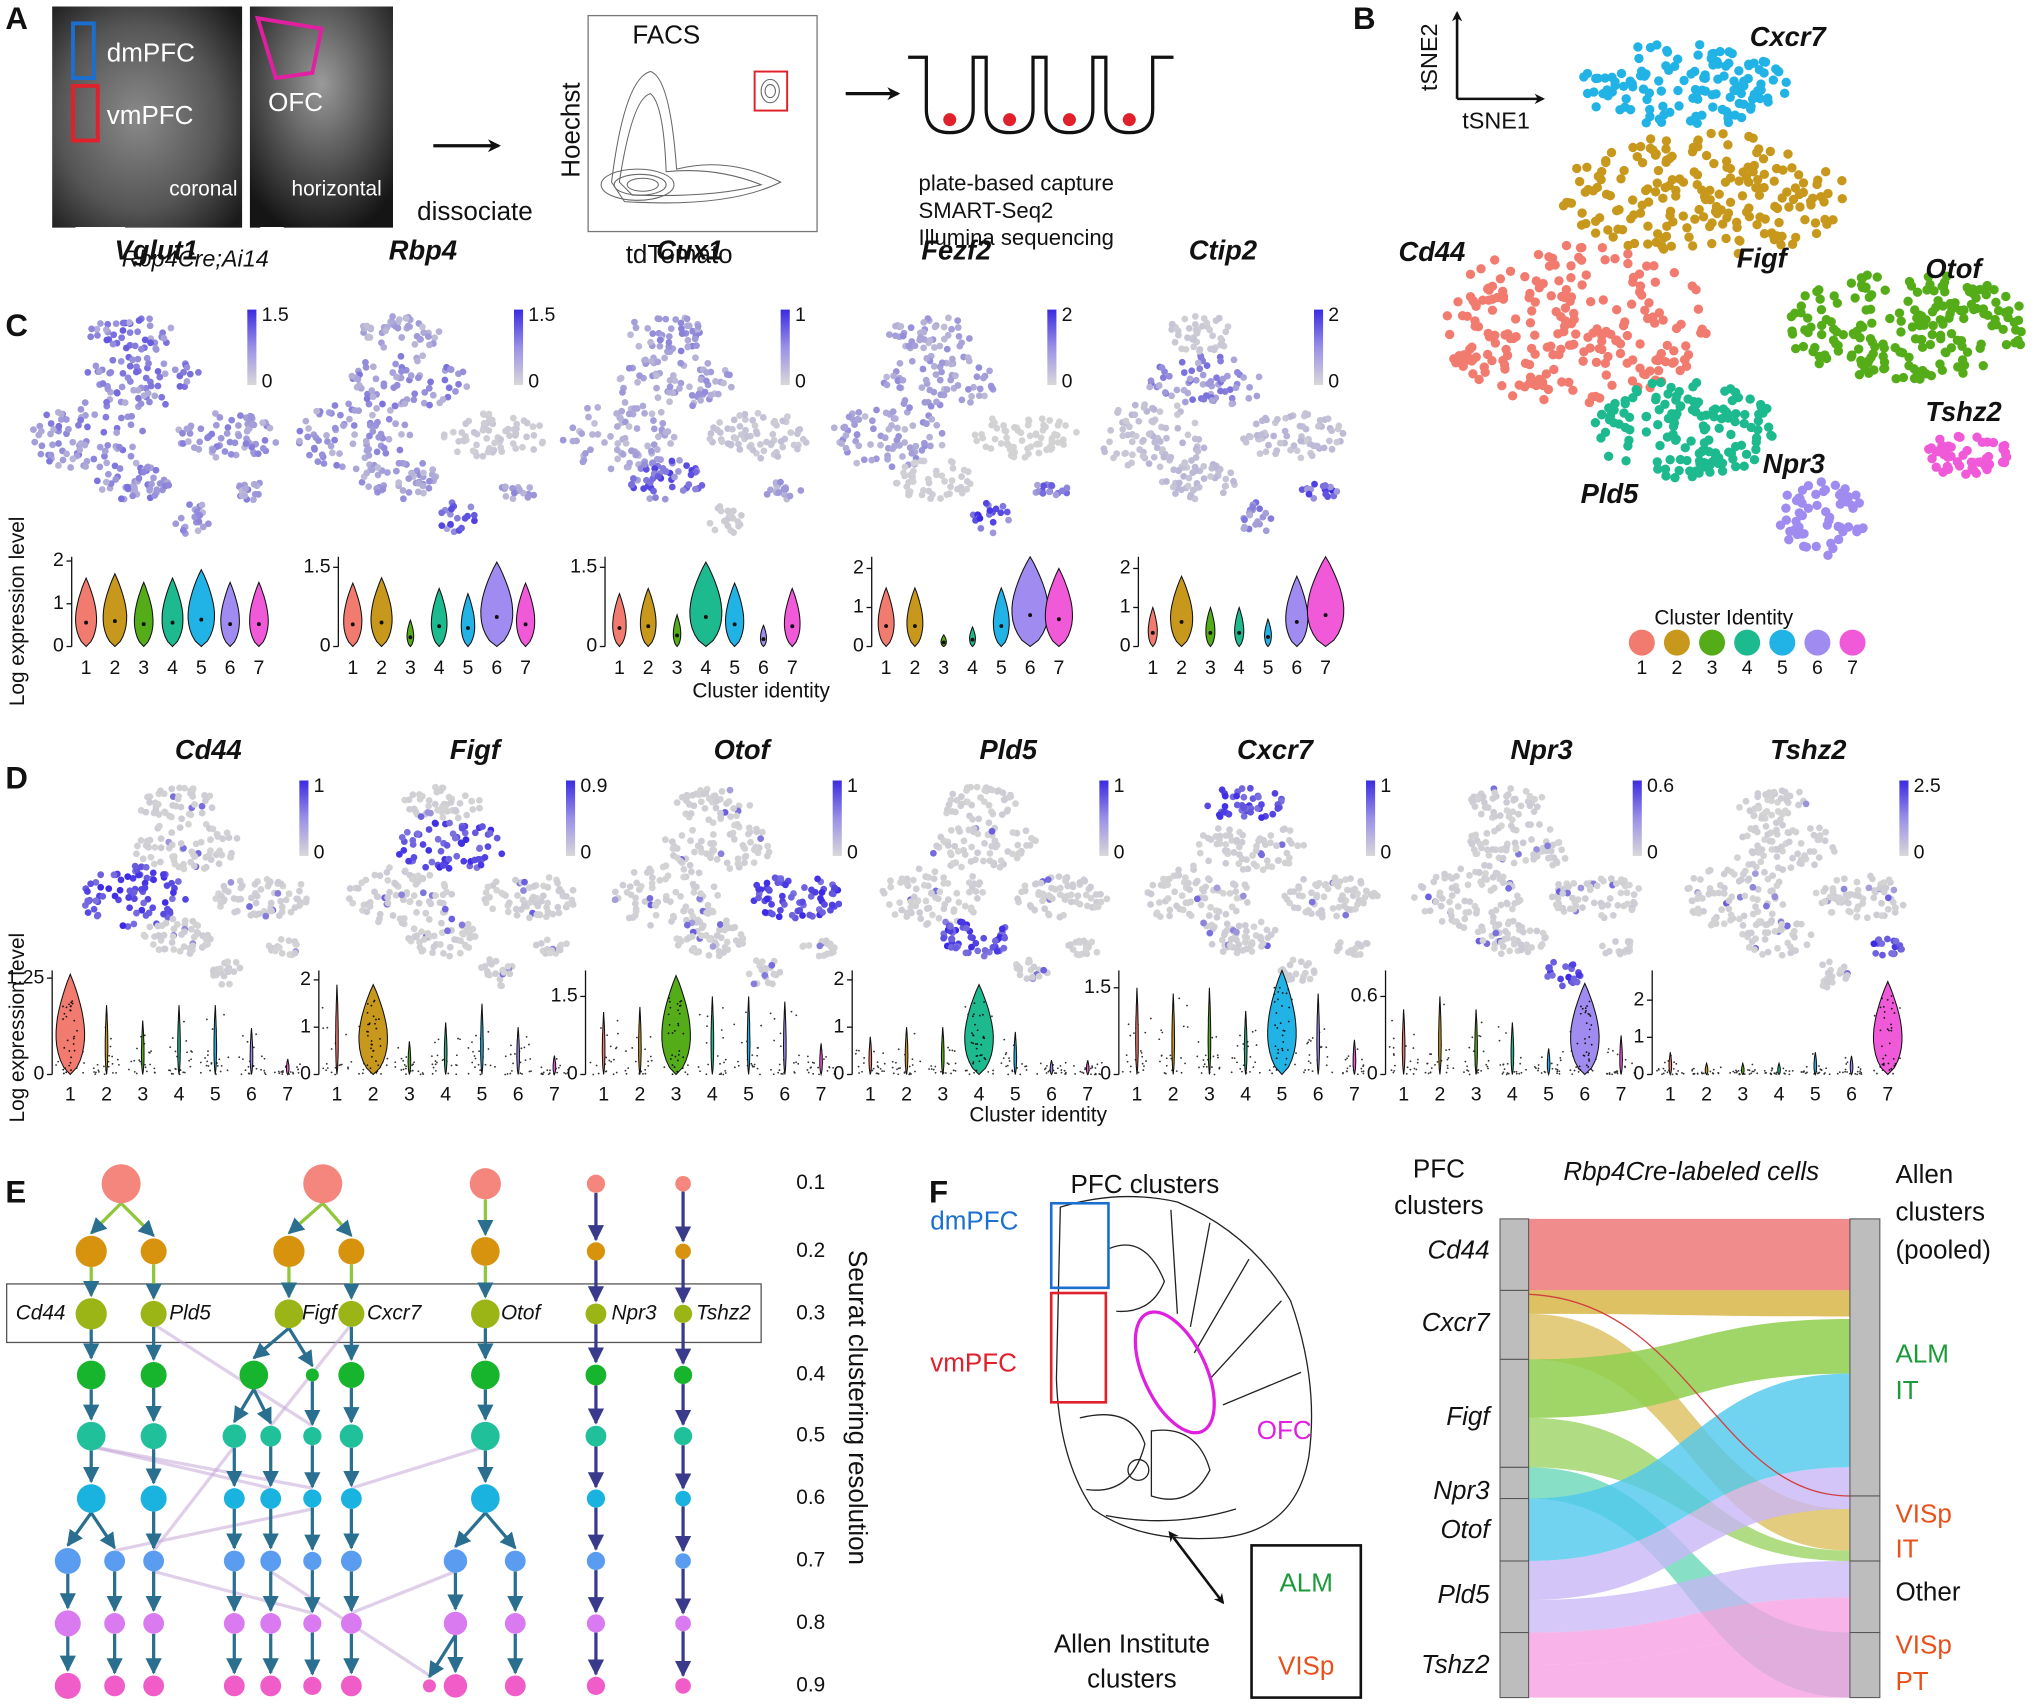 Image resolution: width=2040 pixels, height=1708 pixels. What do you see at coordinates (15, 1191) in the screenshot?
I see `panel-letter: E` at bounding box center [15, 1191].